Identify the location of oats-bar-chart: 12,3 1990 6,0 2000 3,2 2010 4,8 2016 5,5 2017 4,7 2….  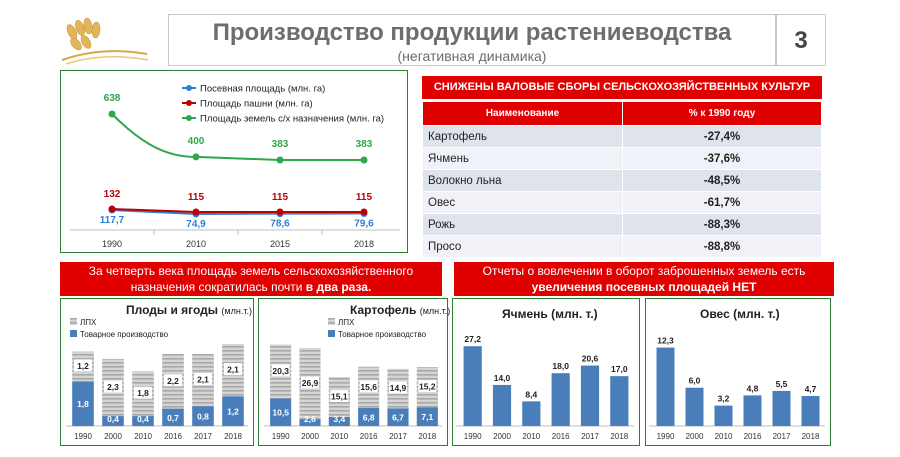
(737, 388).